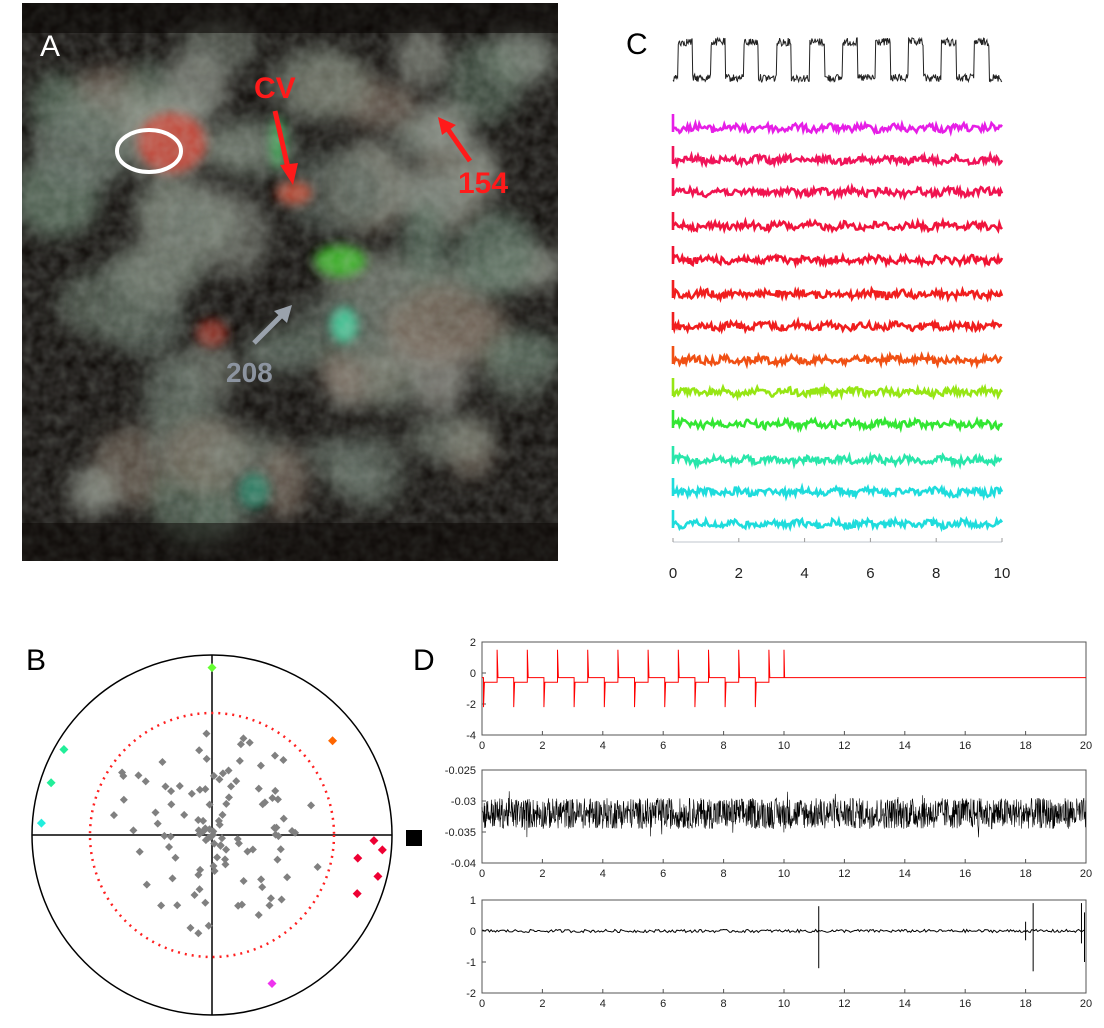  What do you see at coordinates (483, 183) in the screenshot?
I see `label-154: 154` at bounding box center [483, 183].